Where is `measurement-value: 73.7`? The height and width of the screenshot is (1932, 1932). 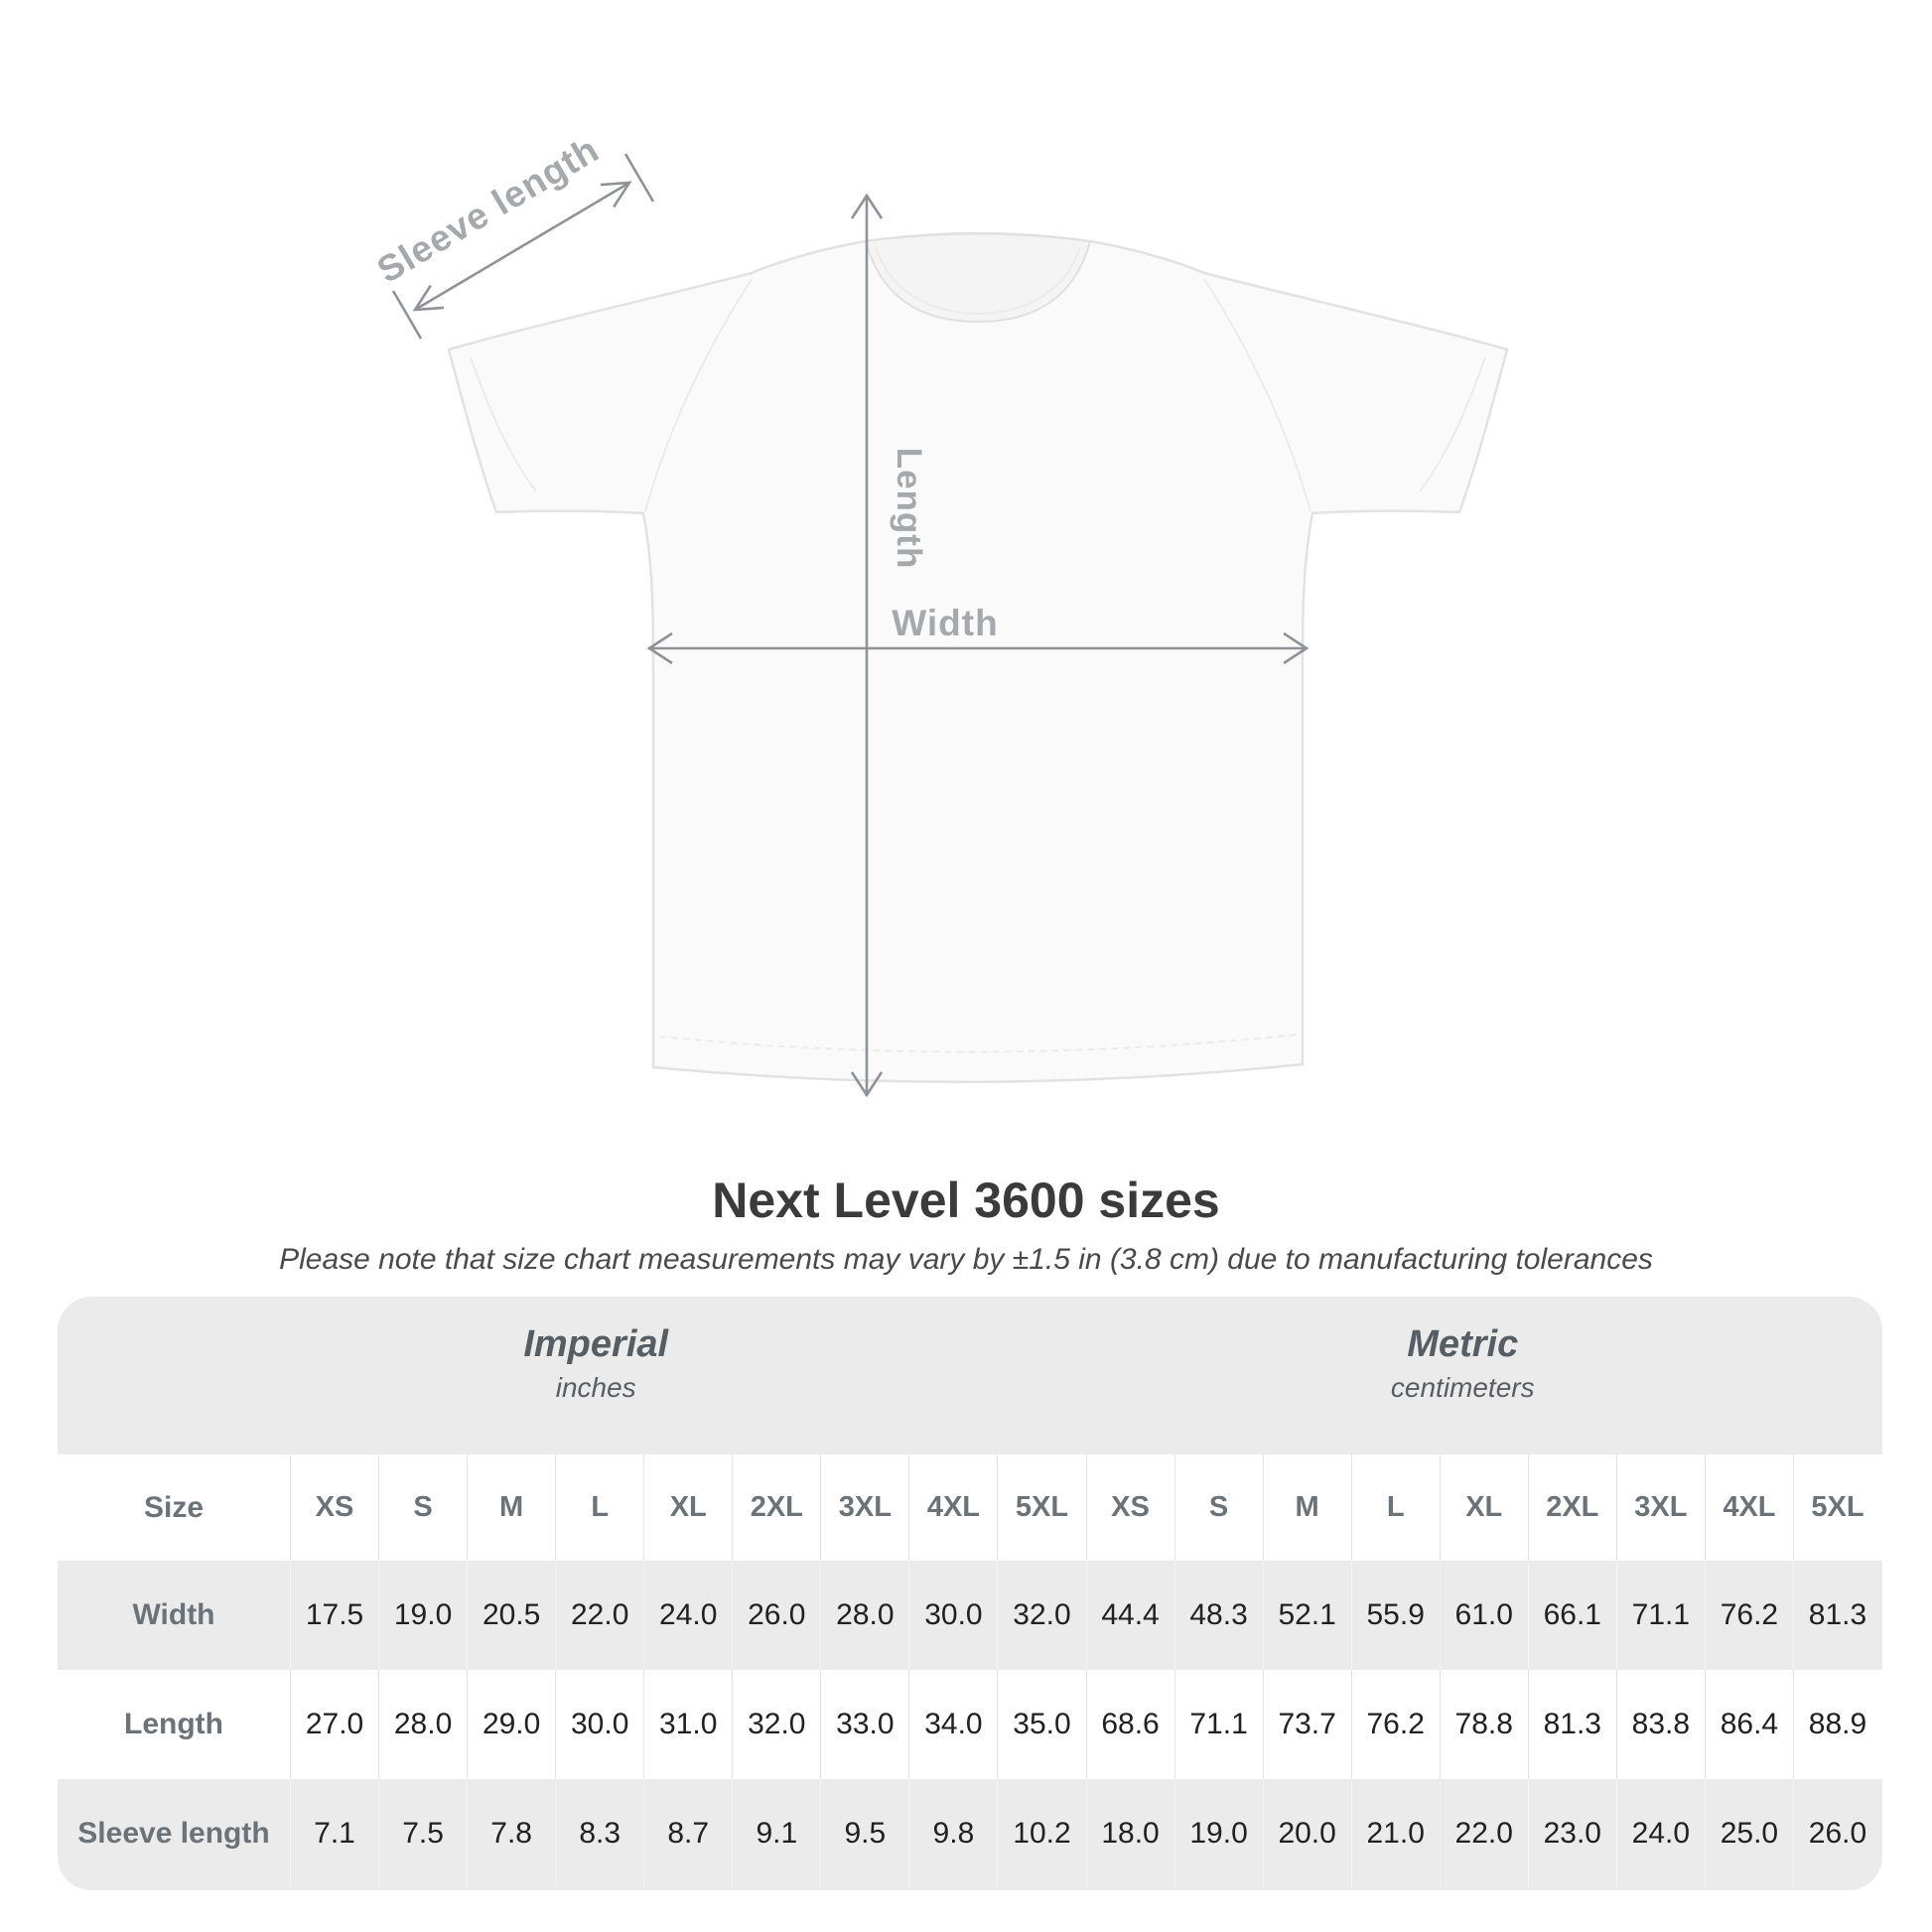 measurement-value: 73.7 is located at coordinates (1308, 1725).